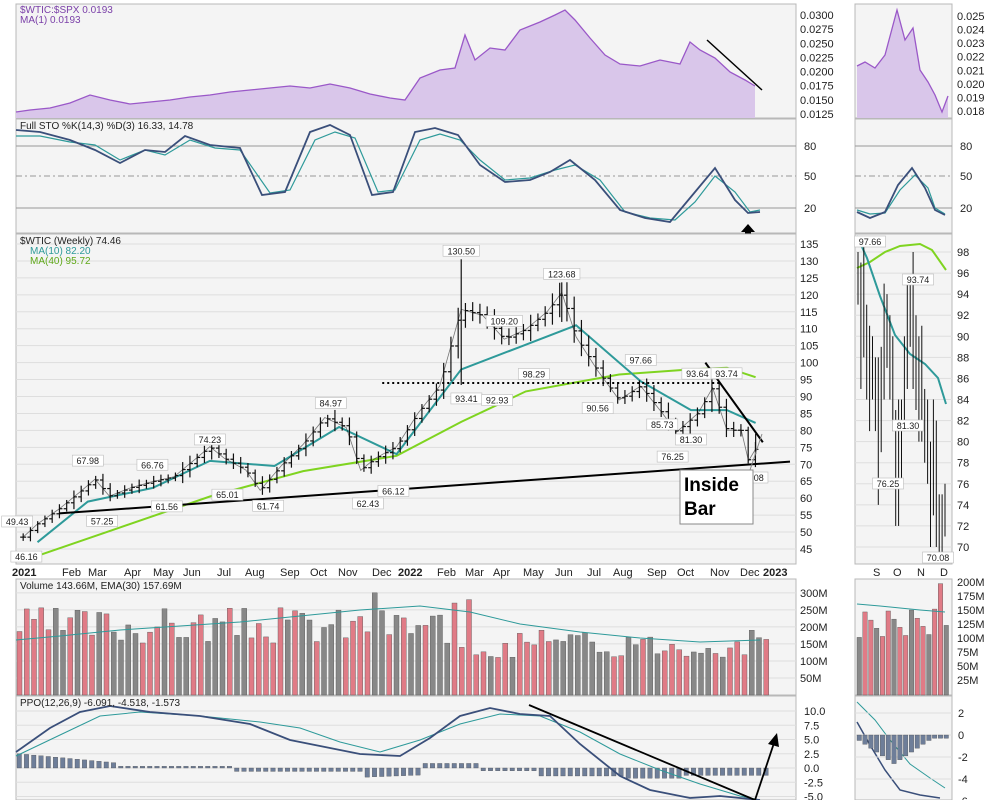  I want to click on zoom-volume-tick-25M: 25M, so click(967, 681).